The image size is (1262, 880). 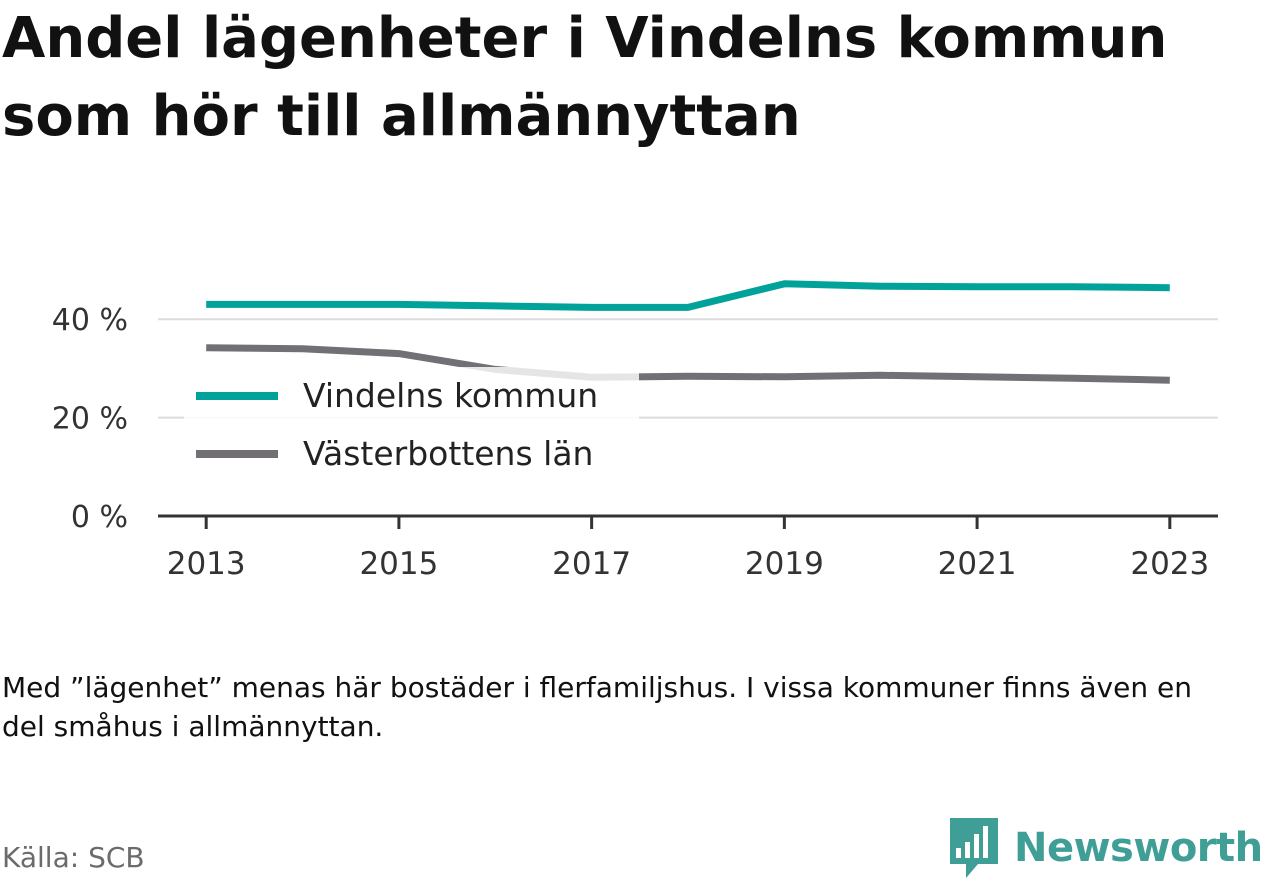 What do you see at coordinates (450, 395) in the screenshot?
I see `legend-label: Vindelns kommun` at bounding box center [450, 395].